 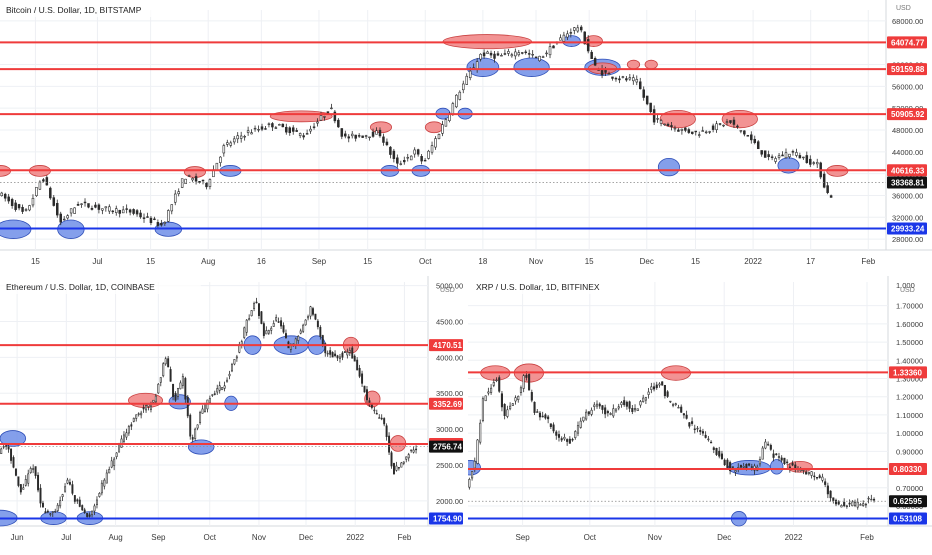 I want to click on y-top-label: 1.000, so click(x=905, y=285).